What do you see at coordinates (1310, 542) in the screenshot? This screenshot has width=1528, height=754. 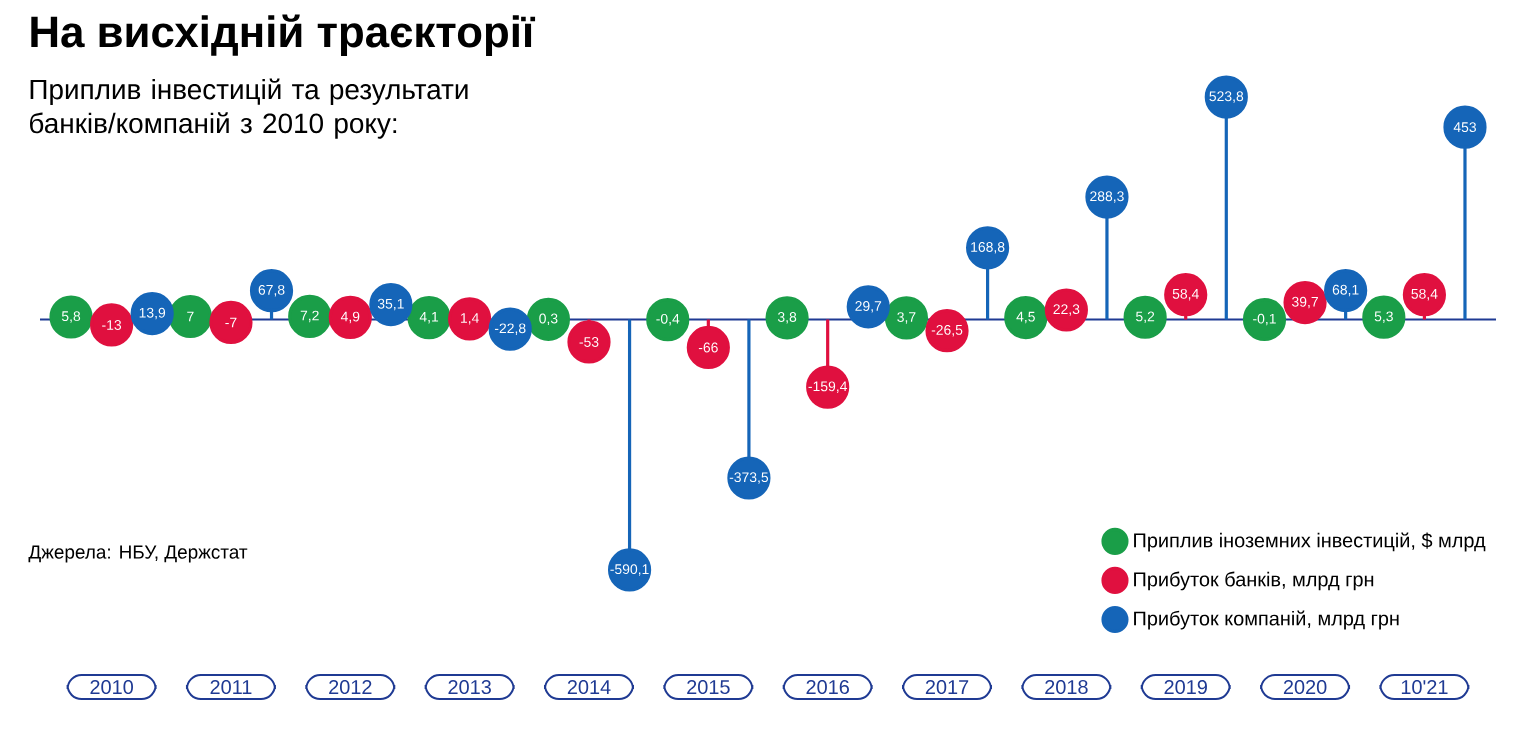 I see `legend-label: Приплив іноземних інвестицій, $ млрд` at bounding box center [1310, 542].